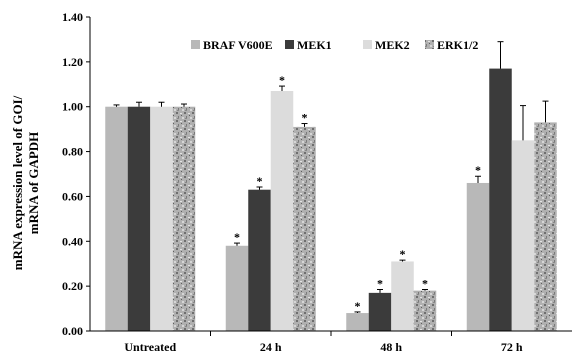  Describe the element at coordinates (72, 62) in the screenshot. I see `y-tick-label: 1.20` at that location.